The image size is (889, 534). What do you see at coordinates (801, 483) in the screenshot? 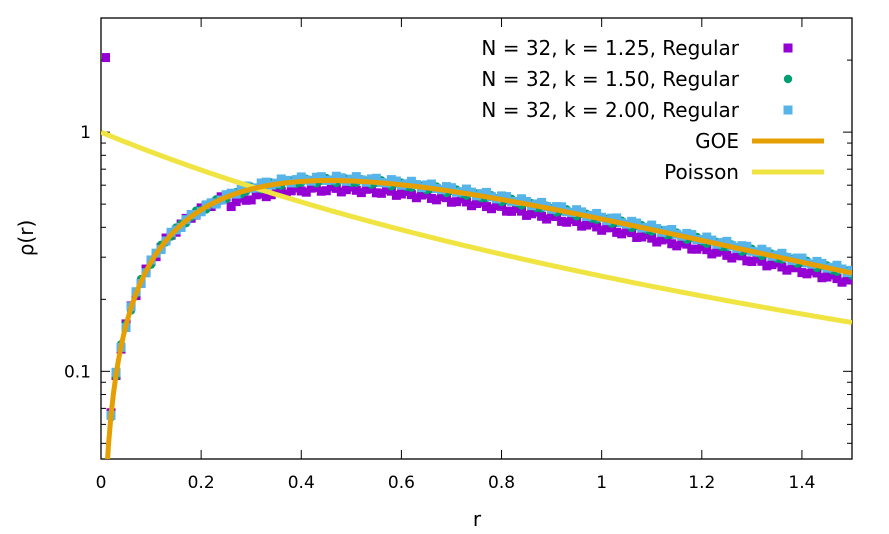
I see `x-tick-label: 1.4` at bounding box center [801, 483].